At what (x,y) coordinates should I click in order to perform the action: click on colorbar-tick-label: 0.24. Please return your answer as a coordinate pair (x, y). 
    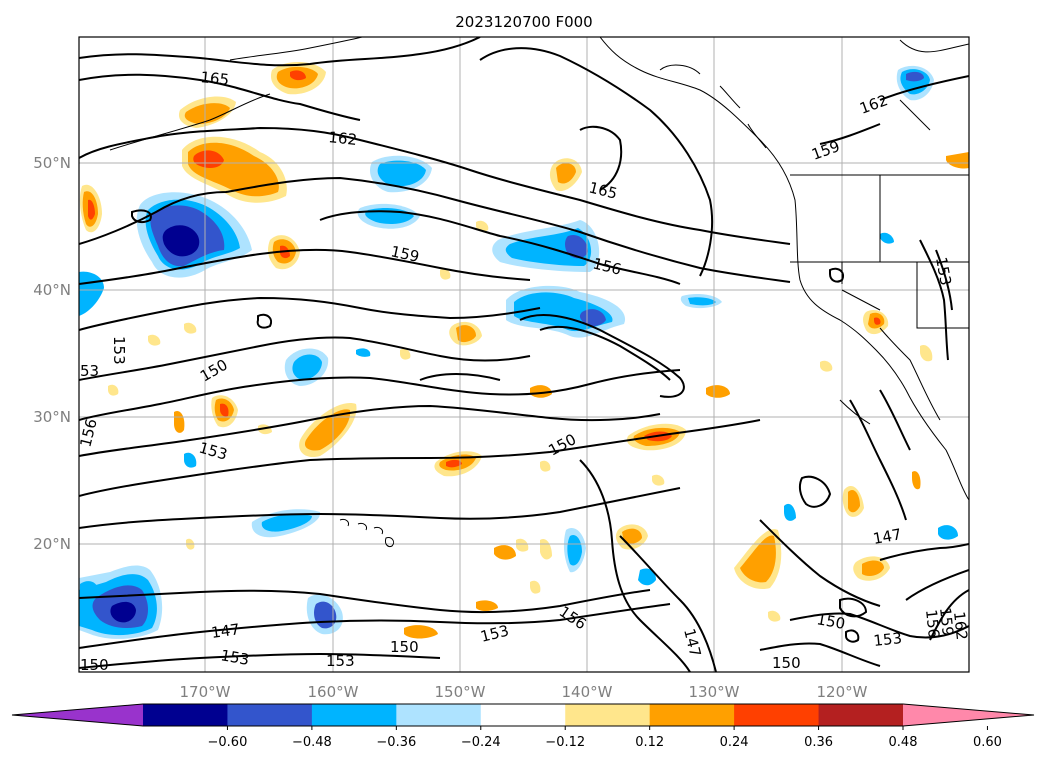
    Looking at the image, I should click on (734, 742).